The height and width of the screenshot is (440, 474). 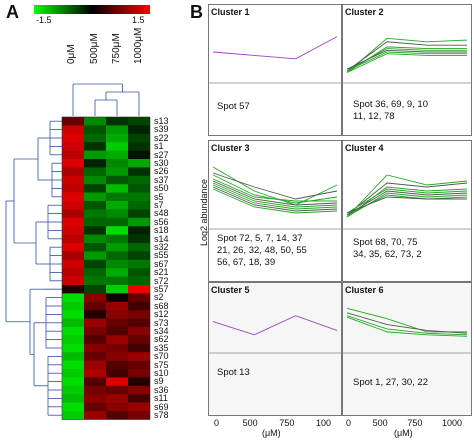 What do you see at coordinates (161, 247) in the screenshot?
I see `heatmap-row-label: s32` at bounding box center [161, 247].